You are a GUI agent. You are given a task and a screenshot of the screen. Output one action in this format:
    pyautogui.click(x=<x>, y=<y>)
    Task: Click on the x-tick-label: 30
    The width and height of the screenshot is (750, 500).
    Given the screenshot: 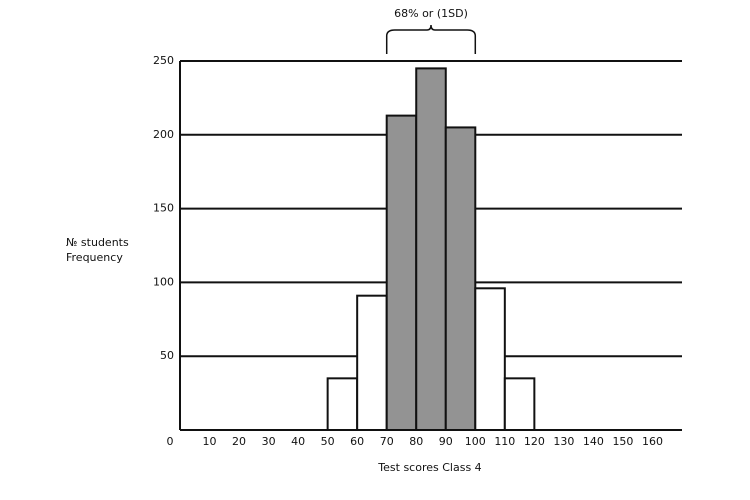 What is the action you would take?
    pyautogui.click(x=269, y=441)
    